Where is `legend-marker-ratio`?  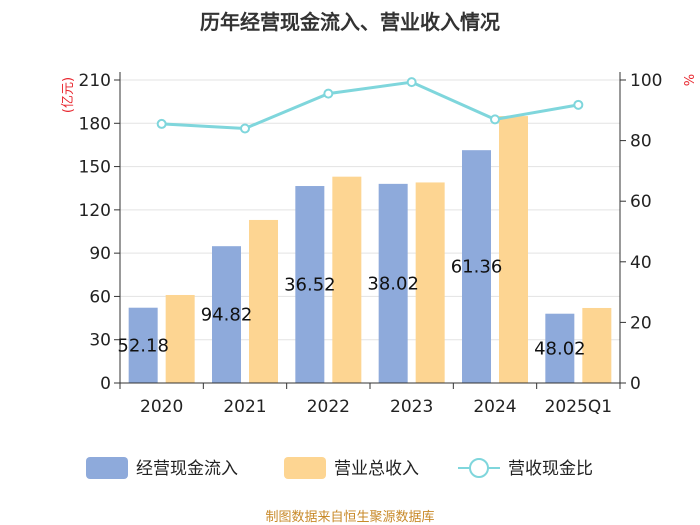
legend-marker-ratio is located at coordinates (479, 468).